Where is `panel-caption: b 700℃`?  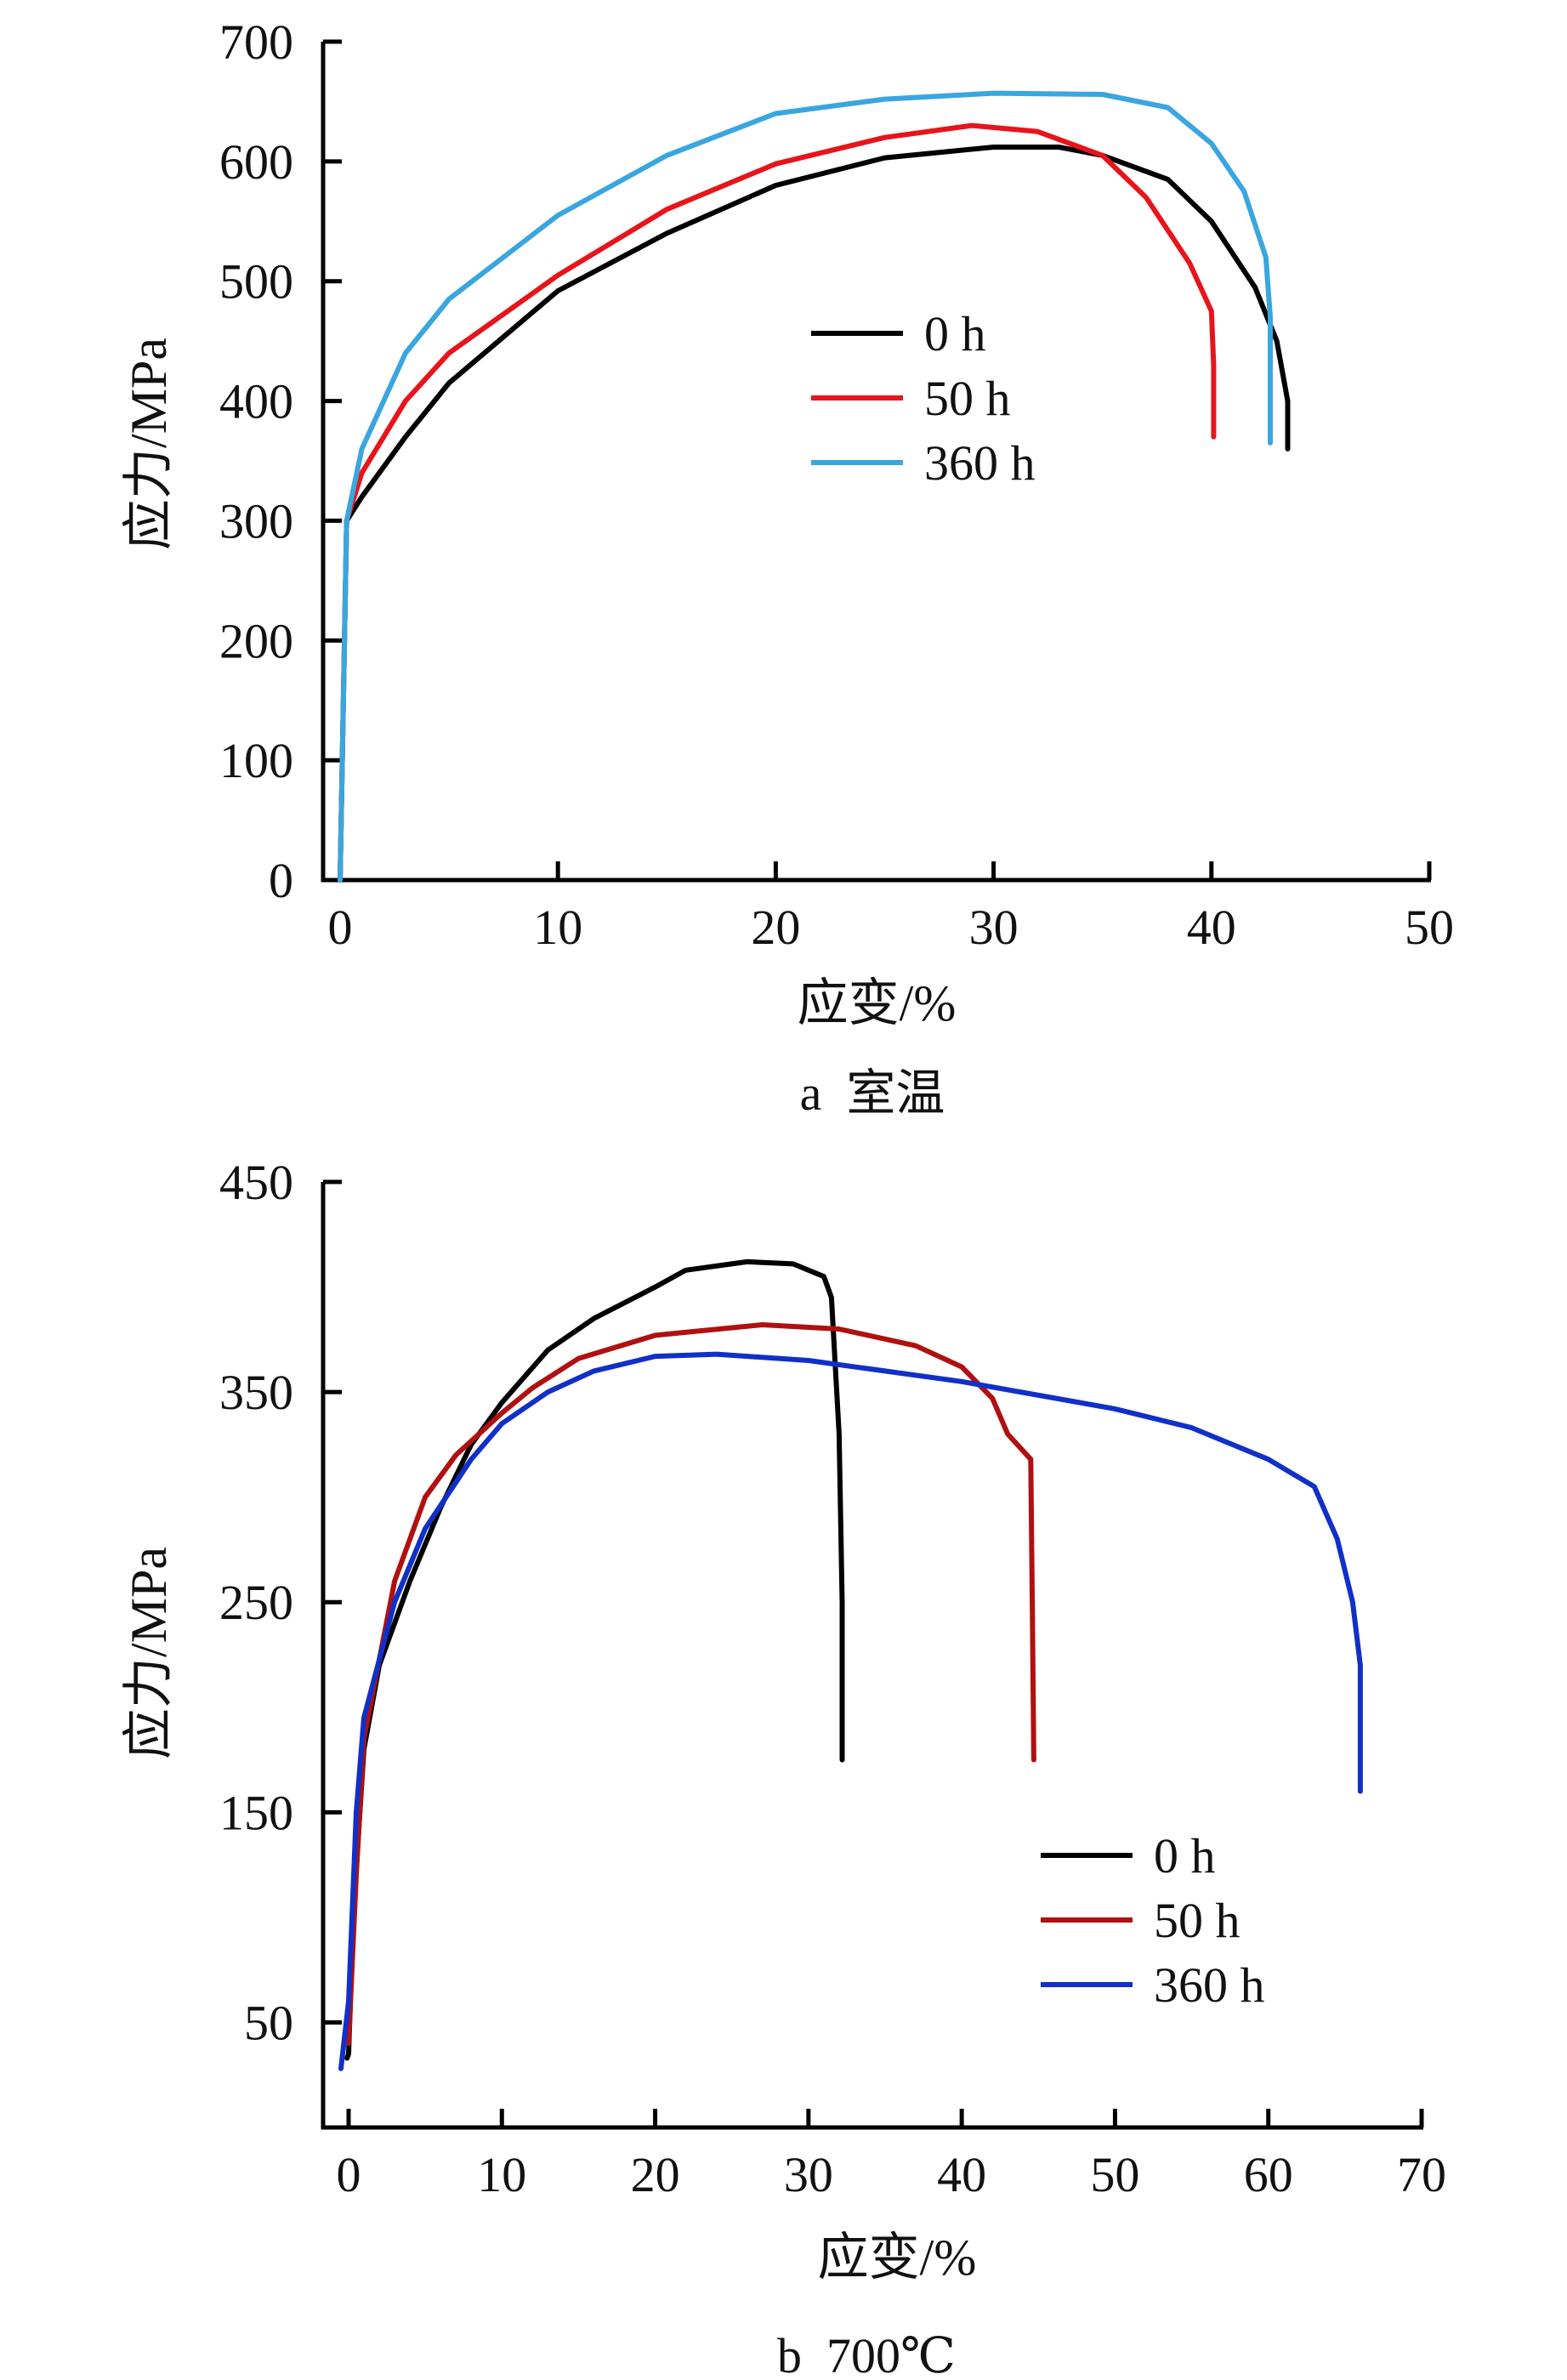 panel-caption: b 700℃ is located at coordinates (866, 2354).